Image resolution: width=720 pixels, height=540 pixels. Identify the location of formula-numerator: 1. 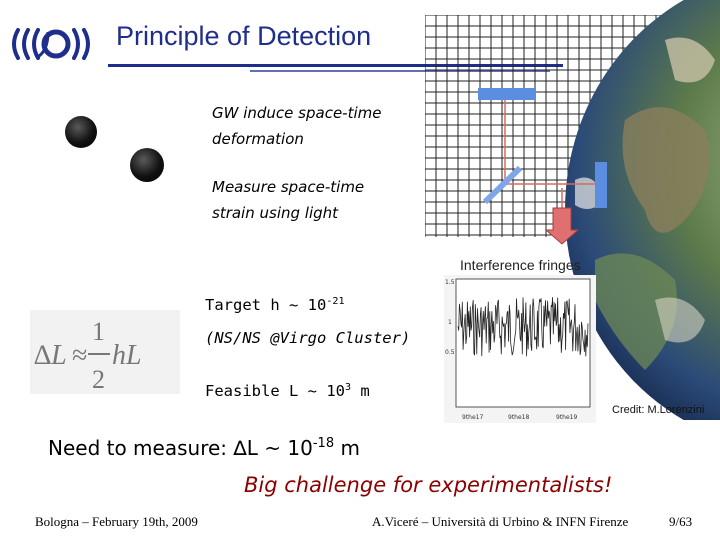
(98, 331).